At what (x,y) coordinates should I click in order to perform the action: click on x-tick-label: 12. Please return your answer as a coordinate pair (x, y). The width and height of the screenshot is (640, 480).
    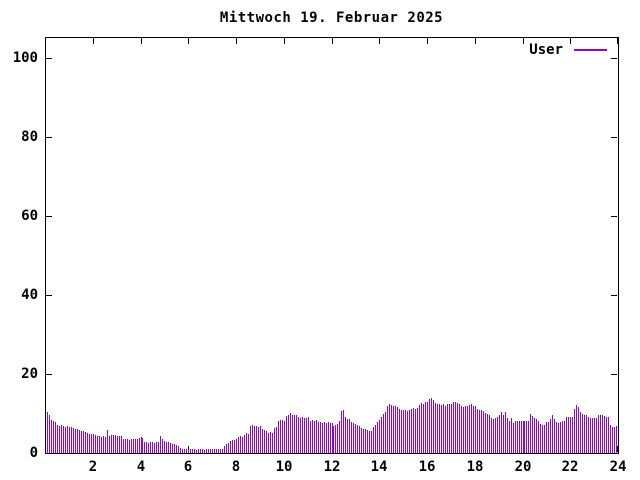
    Looking at the image, I should click on (332, 467).